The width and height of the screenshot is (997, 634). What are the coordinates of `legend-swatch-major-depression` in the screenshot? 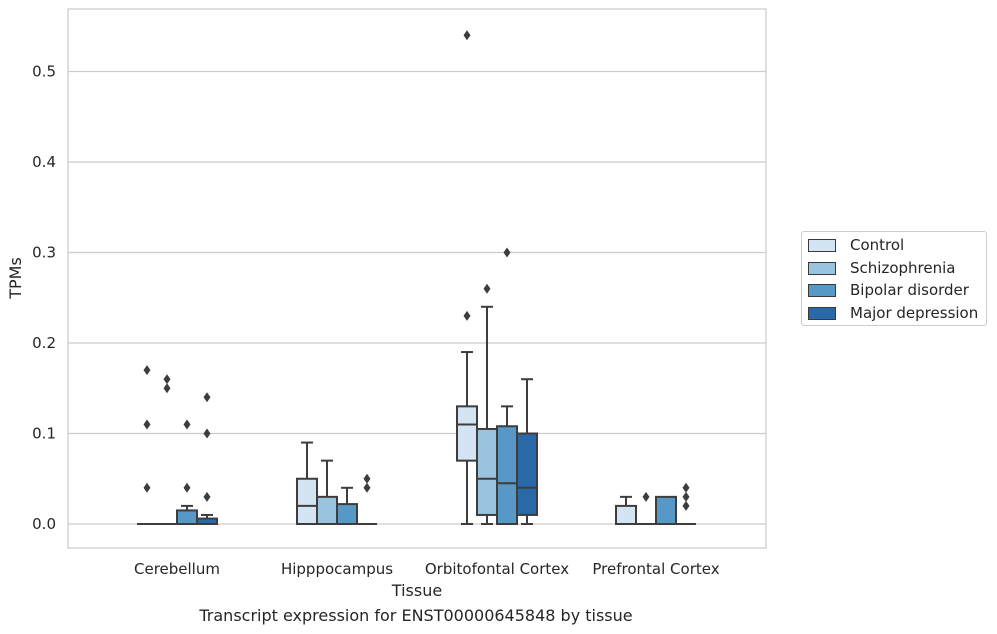 It's located at (822, 313).